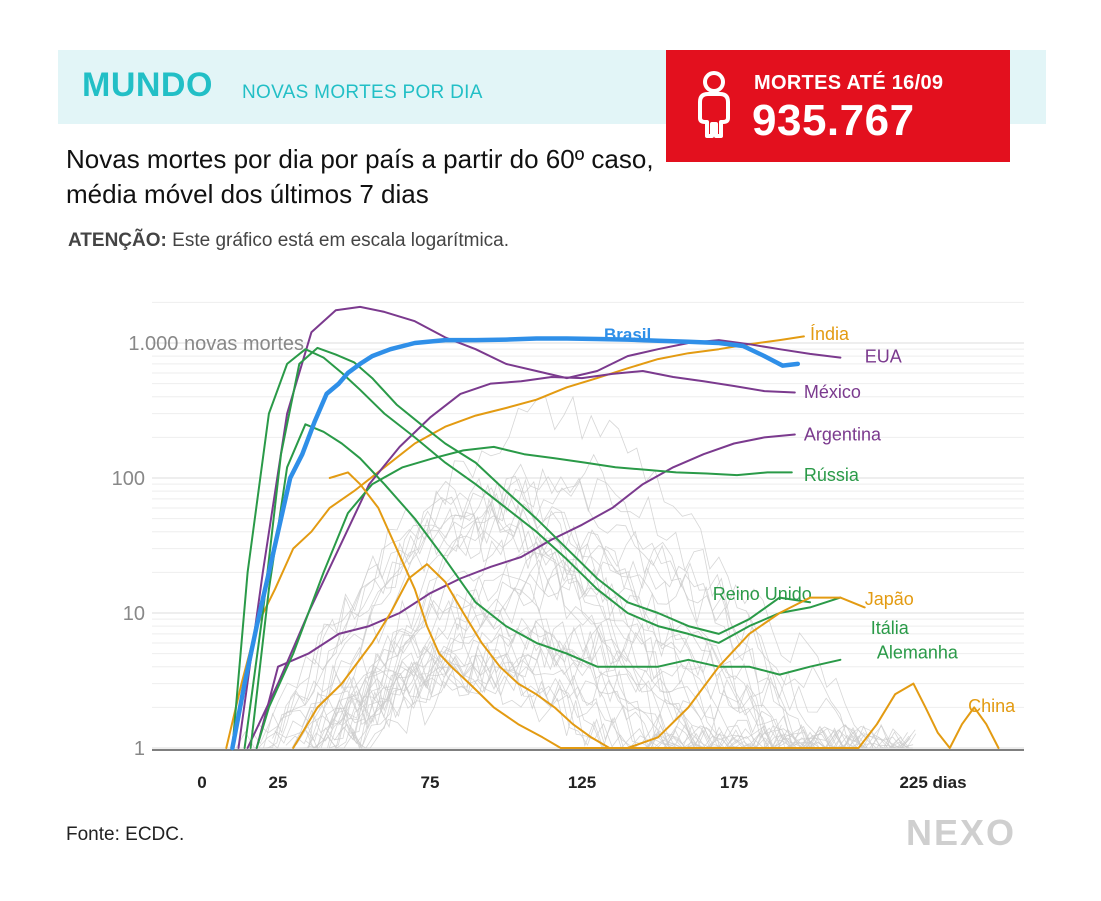 Image resolution: width=1101 pixels, height=901 pixels. I want to click on x-tick-label: 25, so click(278, 782).